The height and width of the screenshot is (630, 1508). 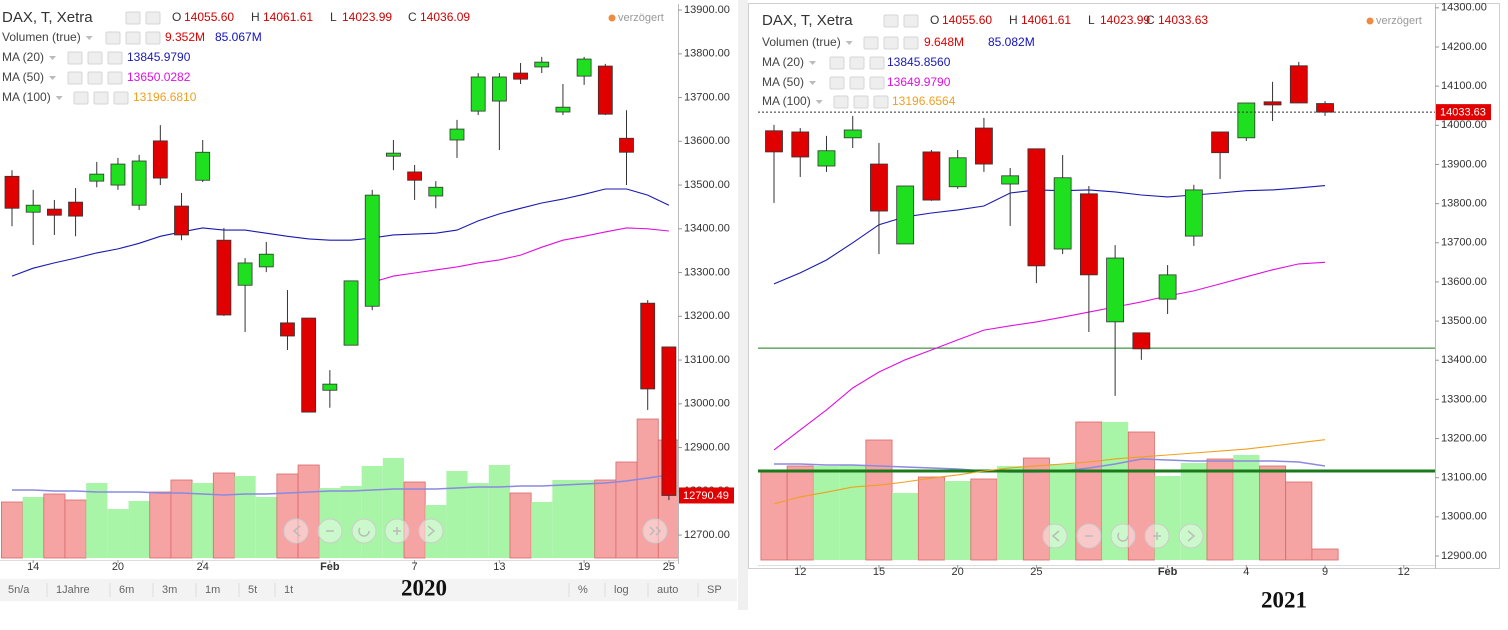 I want to click on indicator-name: MA (20), so click(x=783, y=62).